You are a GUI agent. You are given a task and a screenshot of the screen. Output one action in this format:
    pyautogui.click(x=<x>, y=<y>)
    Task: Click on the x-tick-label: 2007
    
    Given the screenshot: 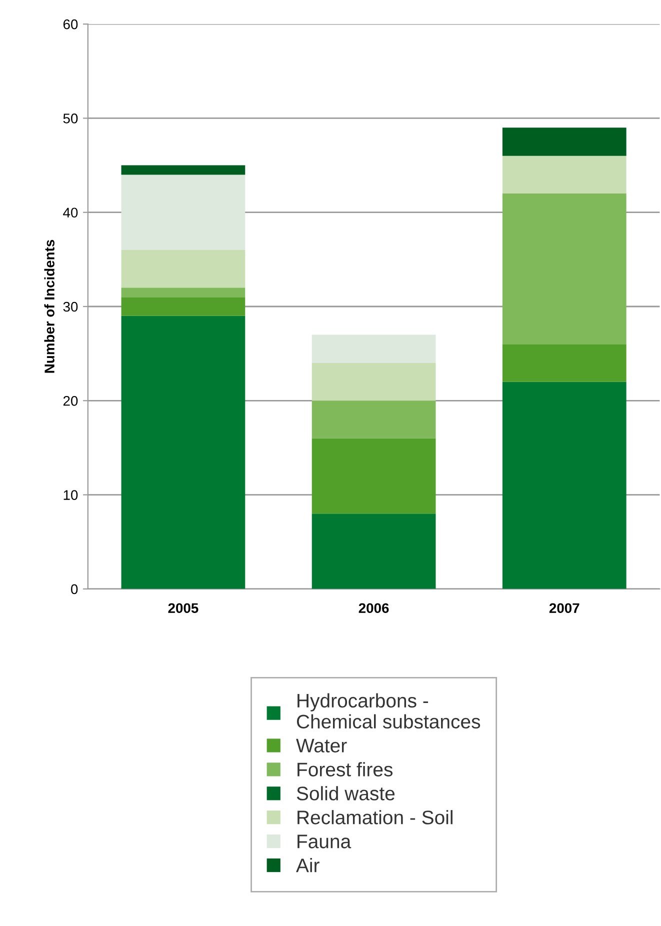 What is the action you would take?
    pyautogui.click(x=564, y=608)
    